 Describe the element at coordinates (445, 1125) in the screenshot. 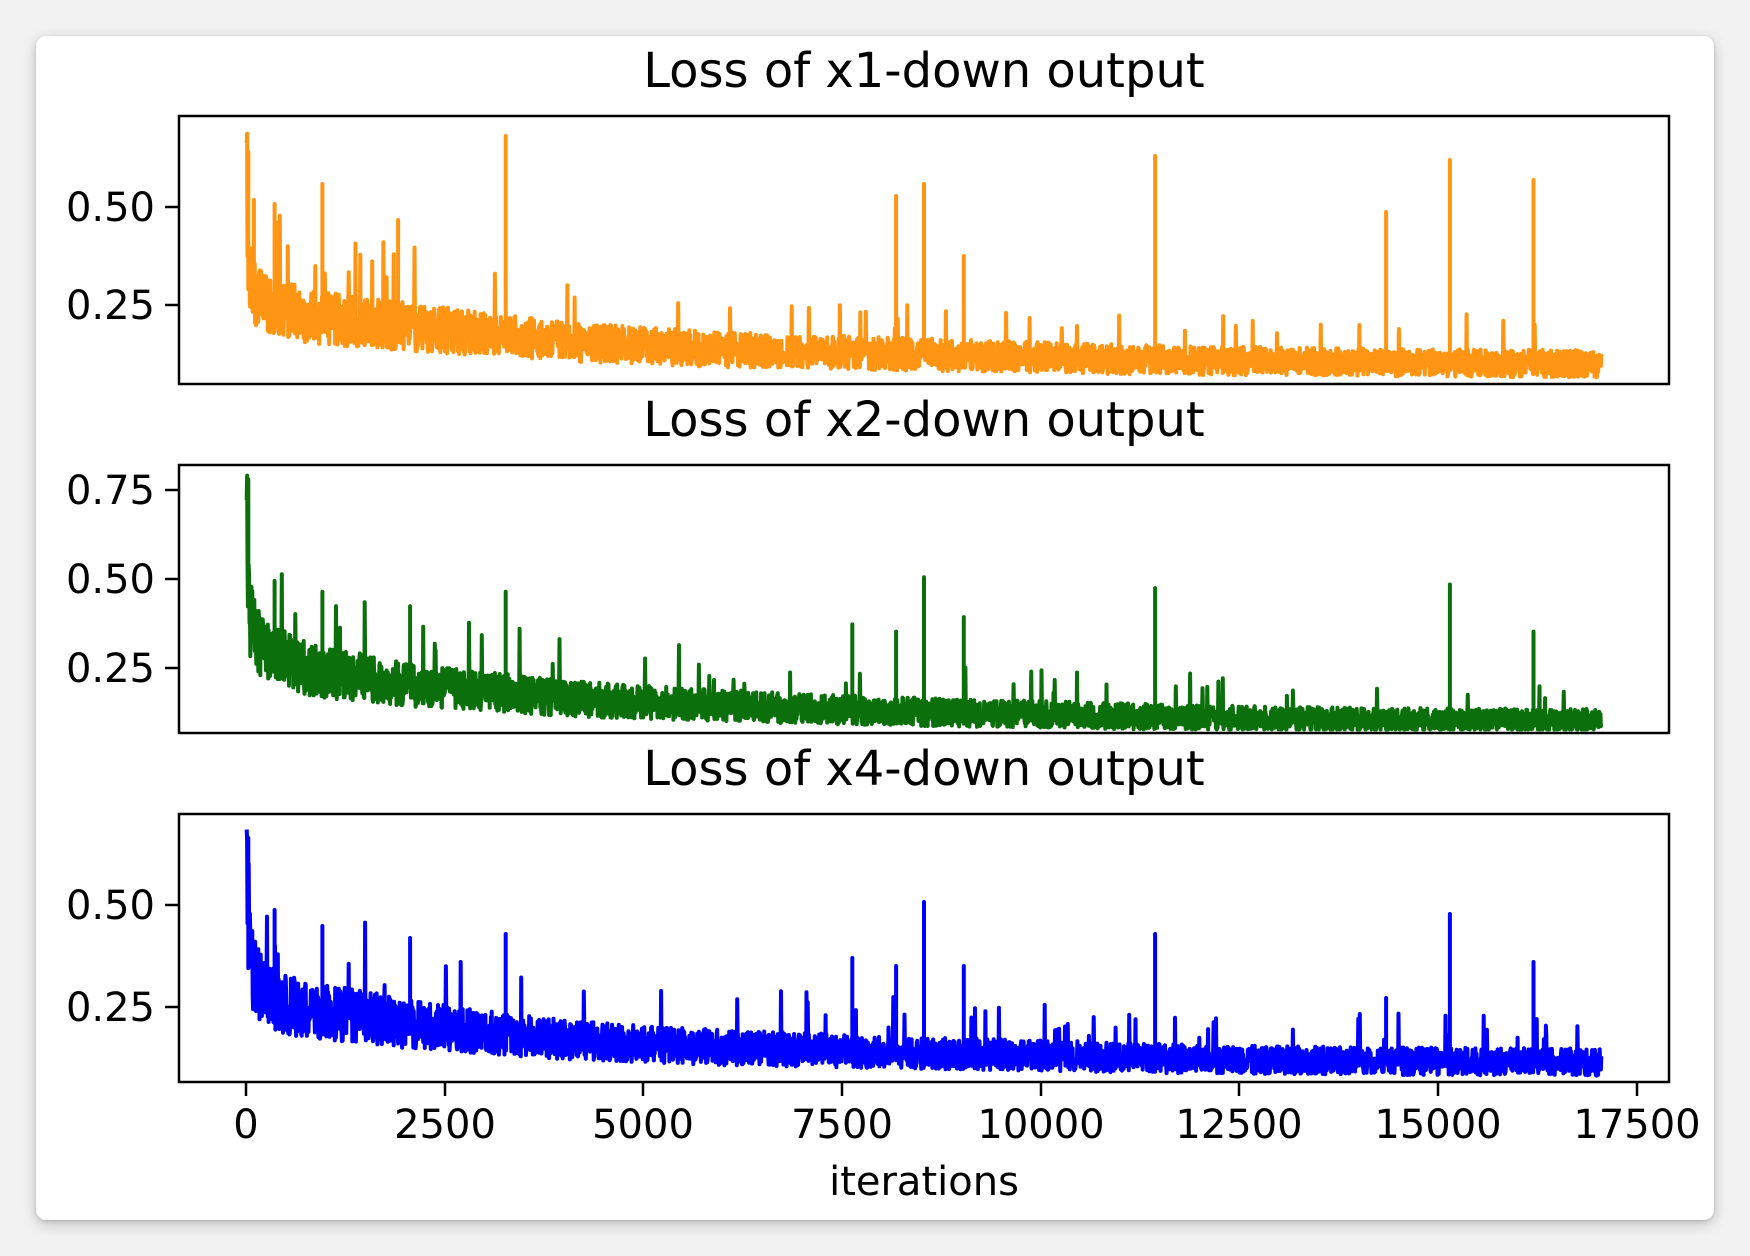

I see `xtick-label: 2500` at that location.